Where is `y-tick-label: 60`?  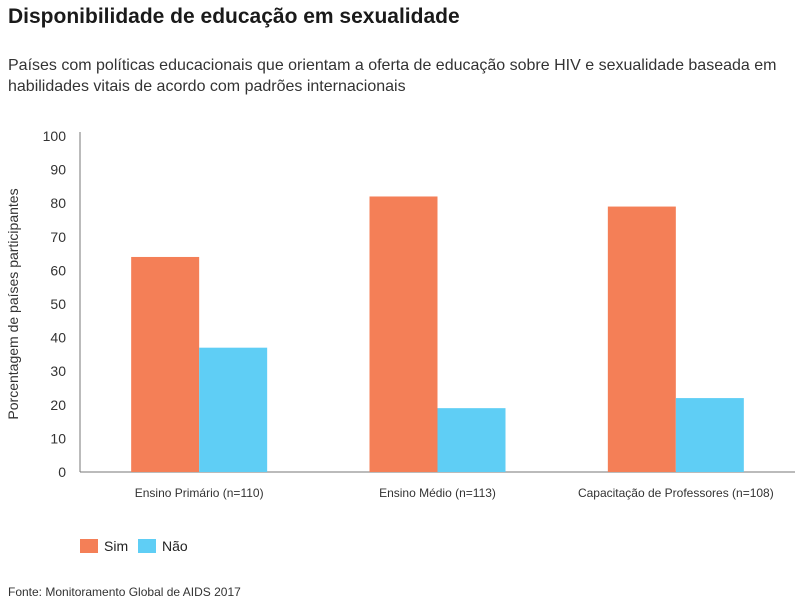
y-tick-label: 60 is located at coordinates (58, 270).